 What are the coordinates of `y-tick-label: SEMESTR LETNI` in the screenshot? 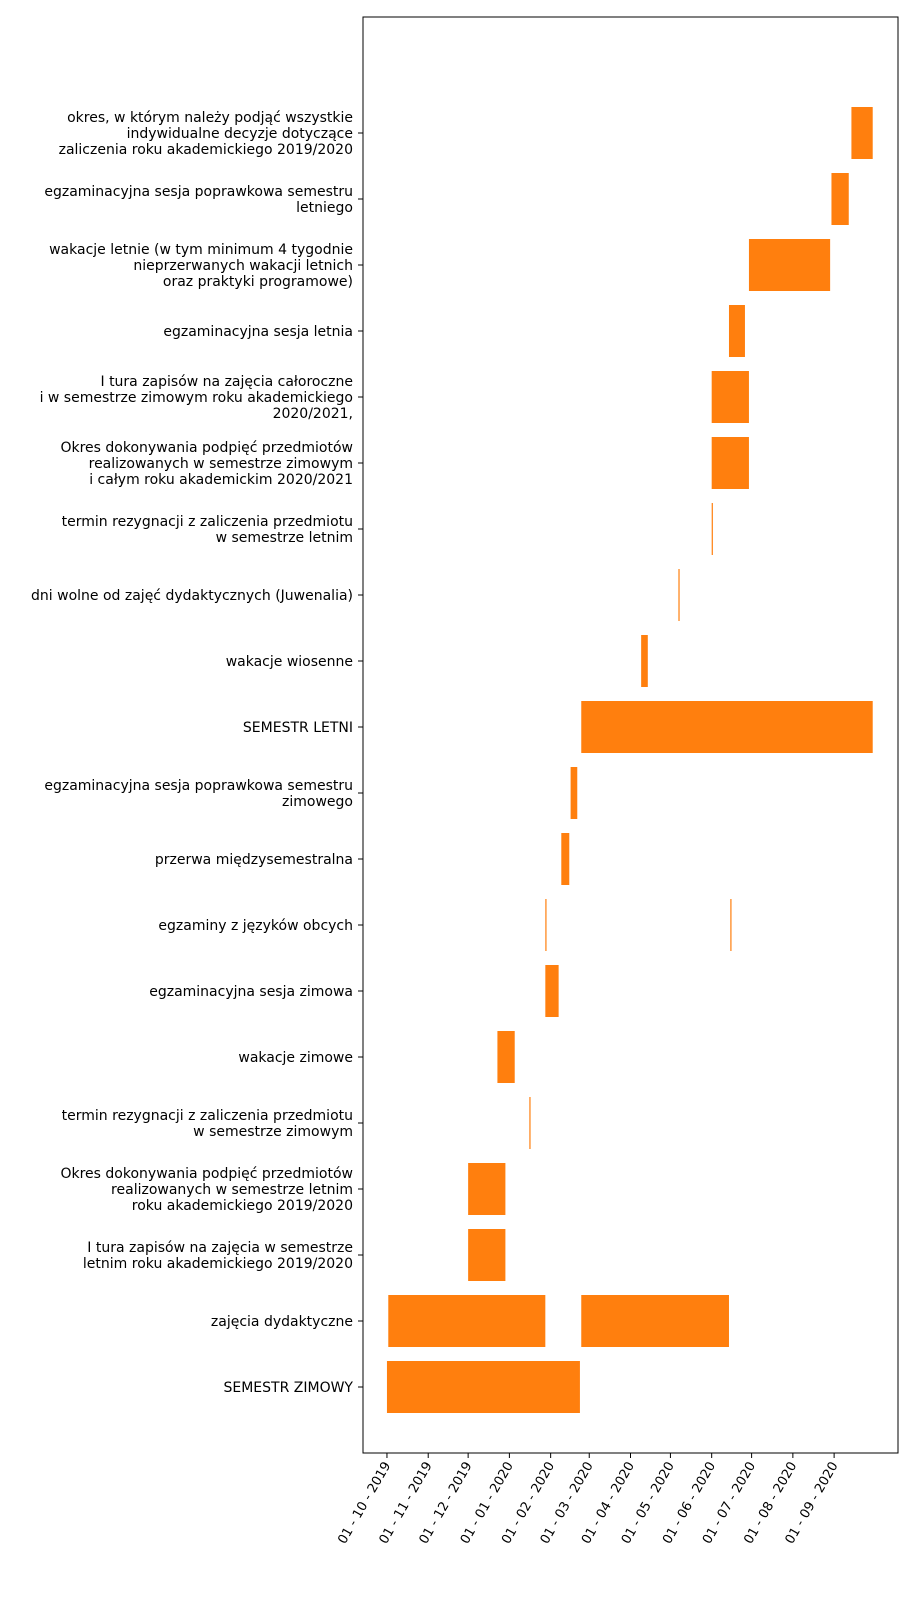 It's located at (298, 728).